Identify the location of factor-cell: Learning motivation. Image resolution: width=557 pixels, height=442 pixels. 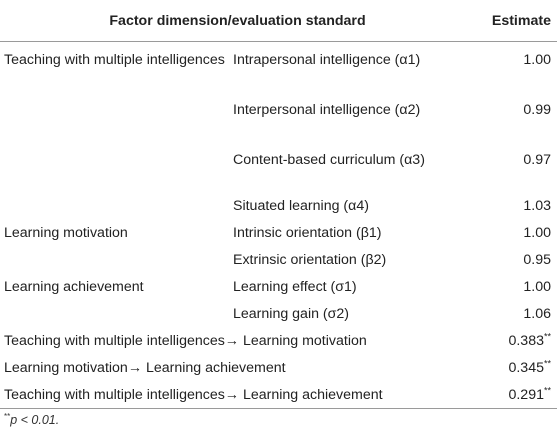
(66, 232).